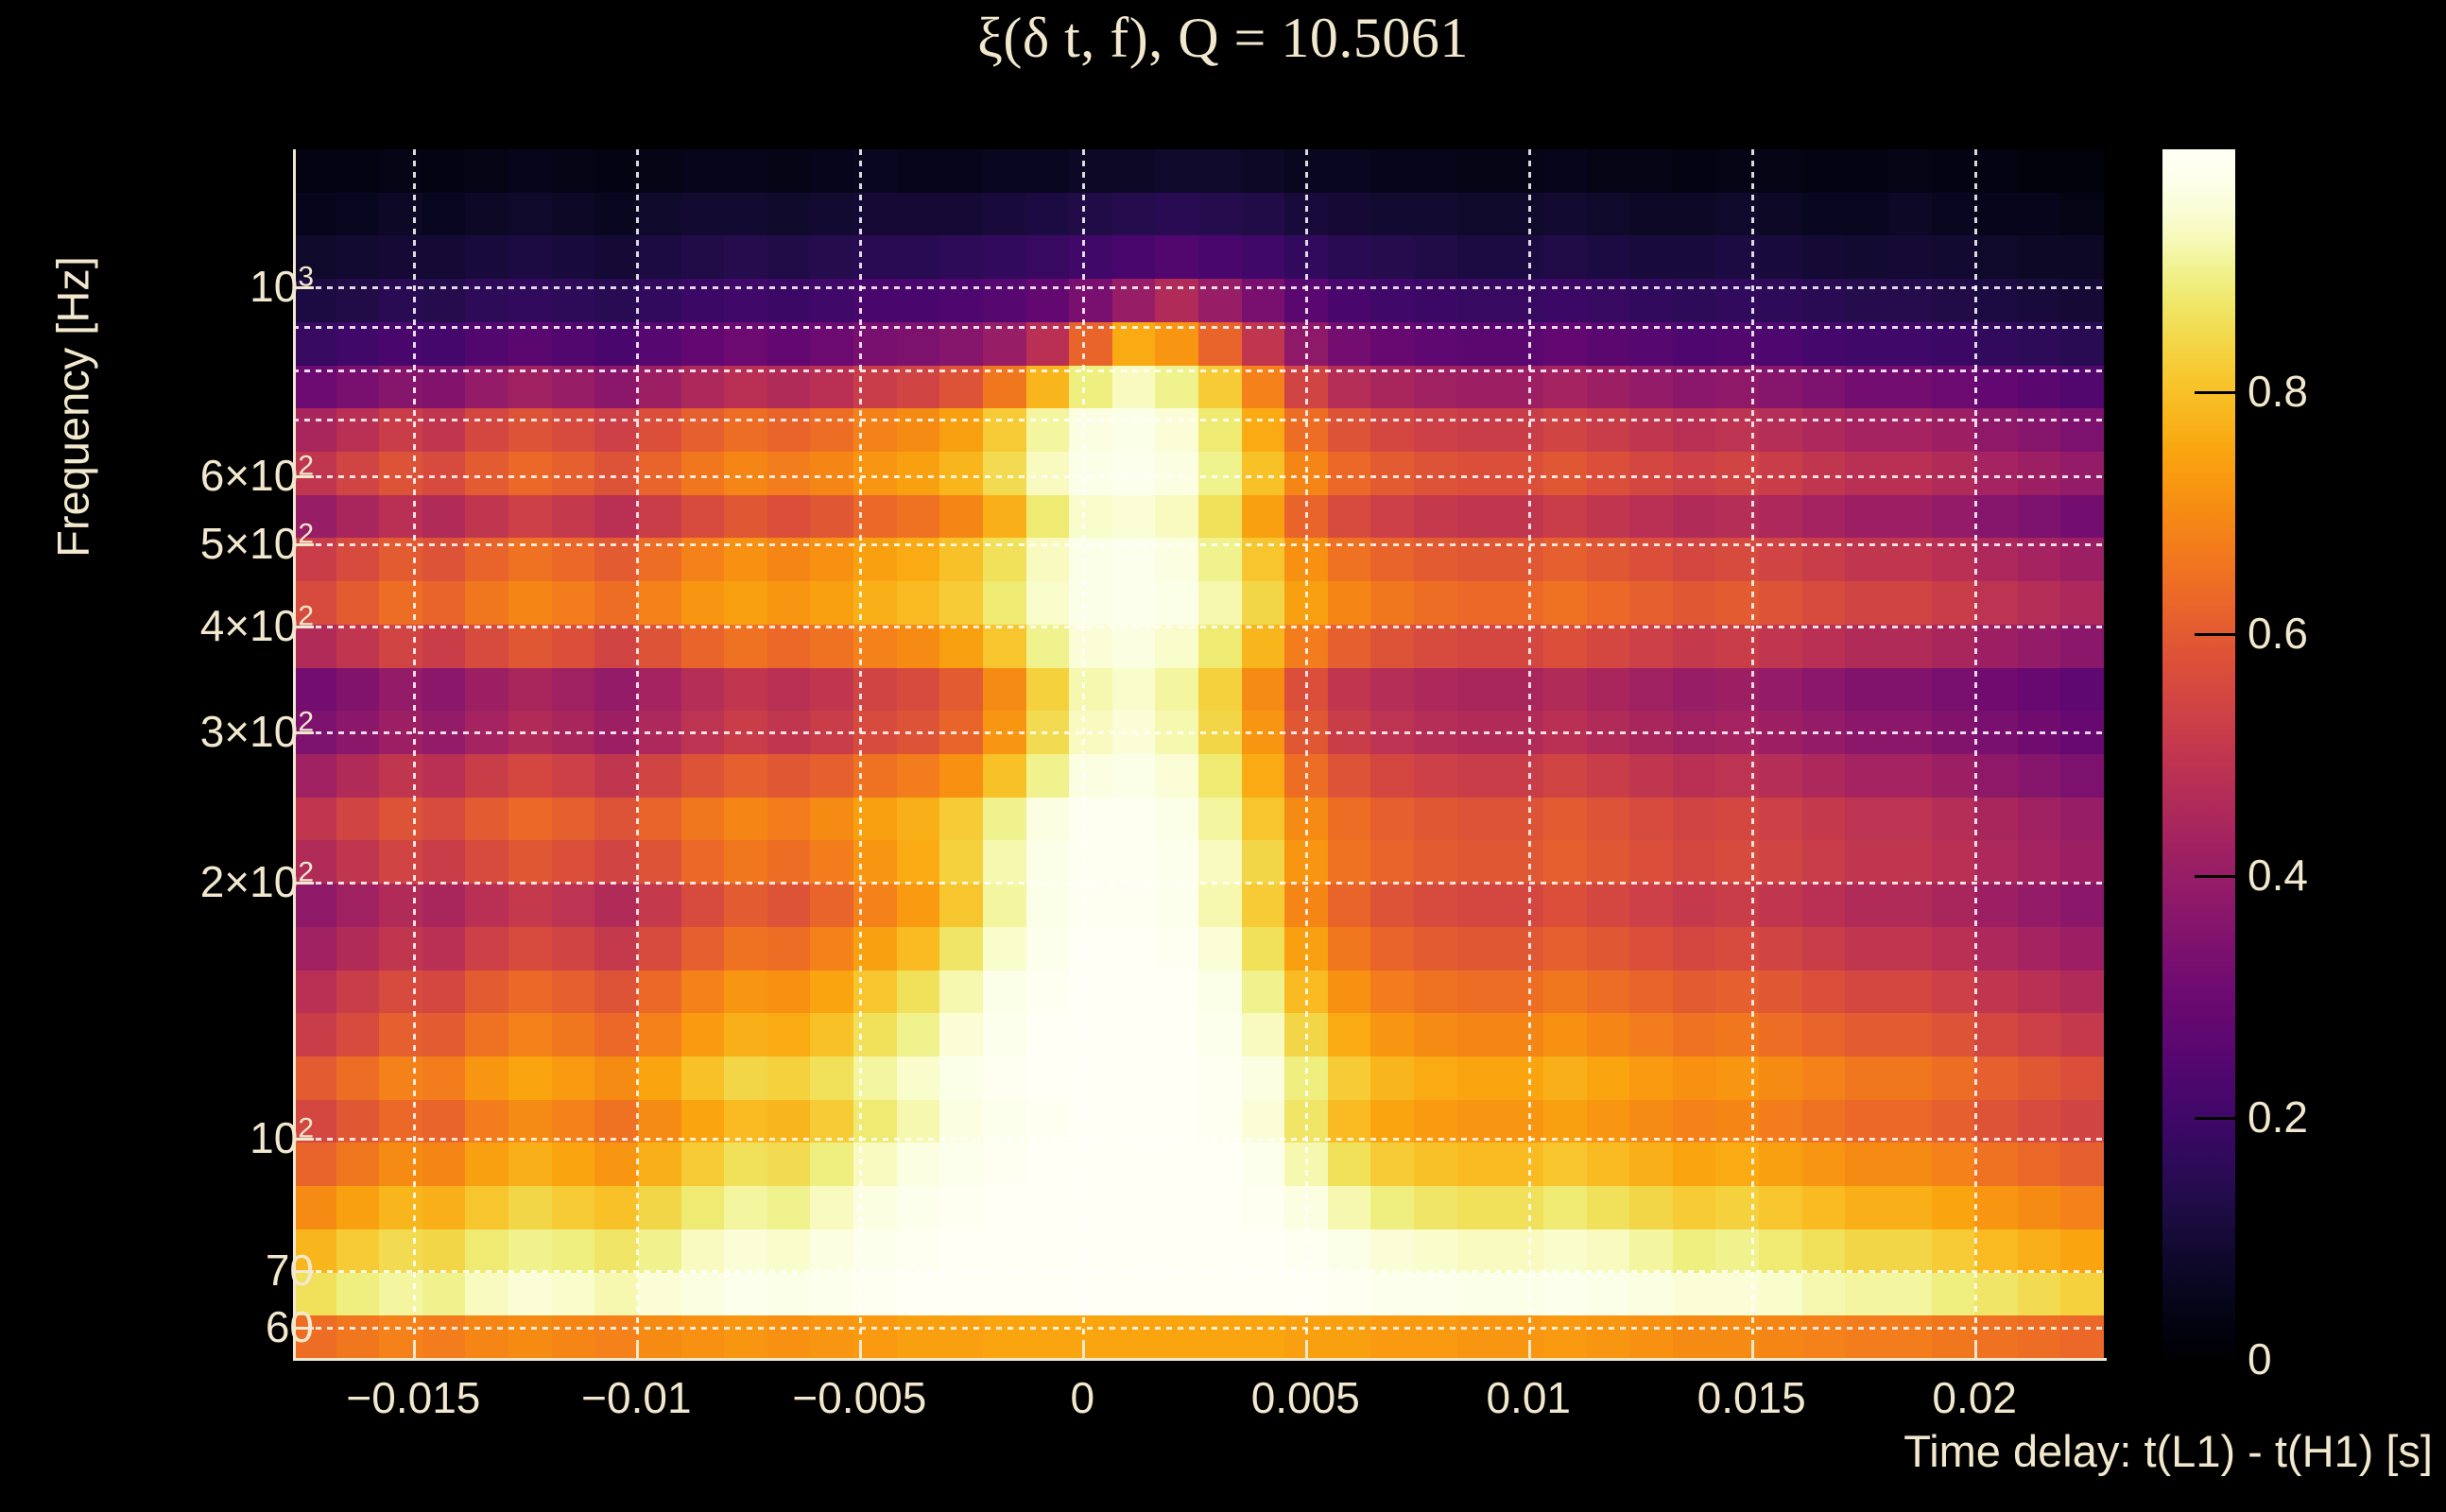 The image size is (2446, 1512). What do you see at coordinates (256, 543) in the screenshot?
I see `y-axis-tick-label: 5×102` at bounding box center [256, 543].